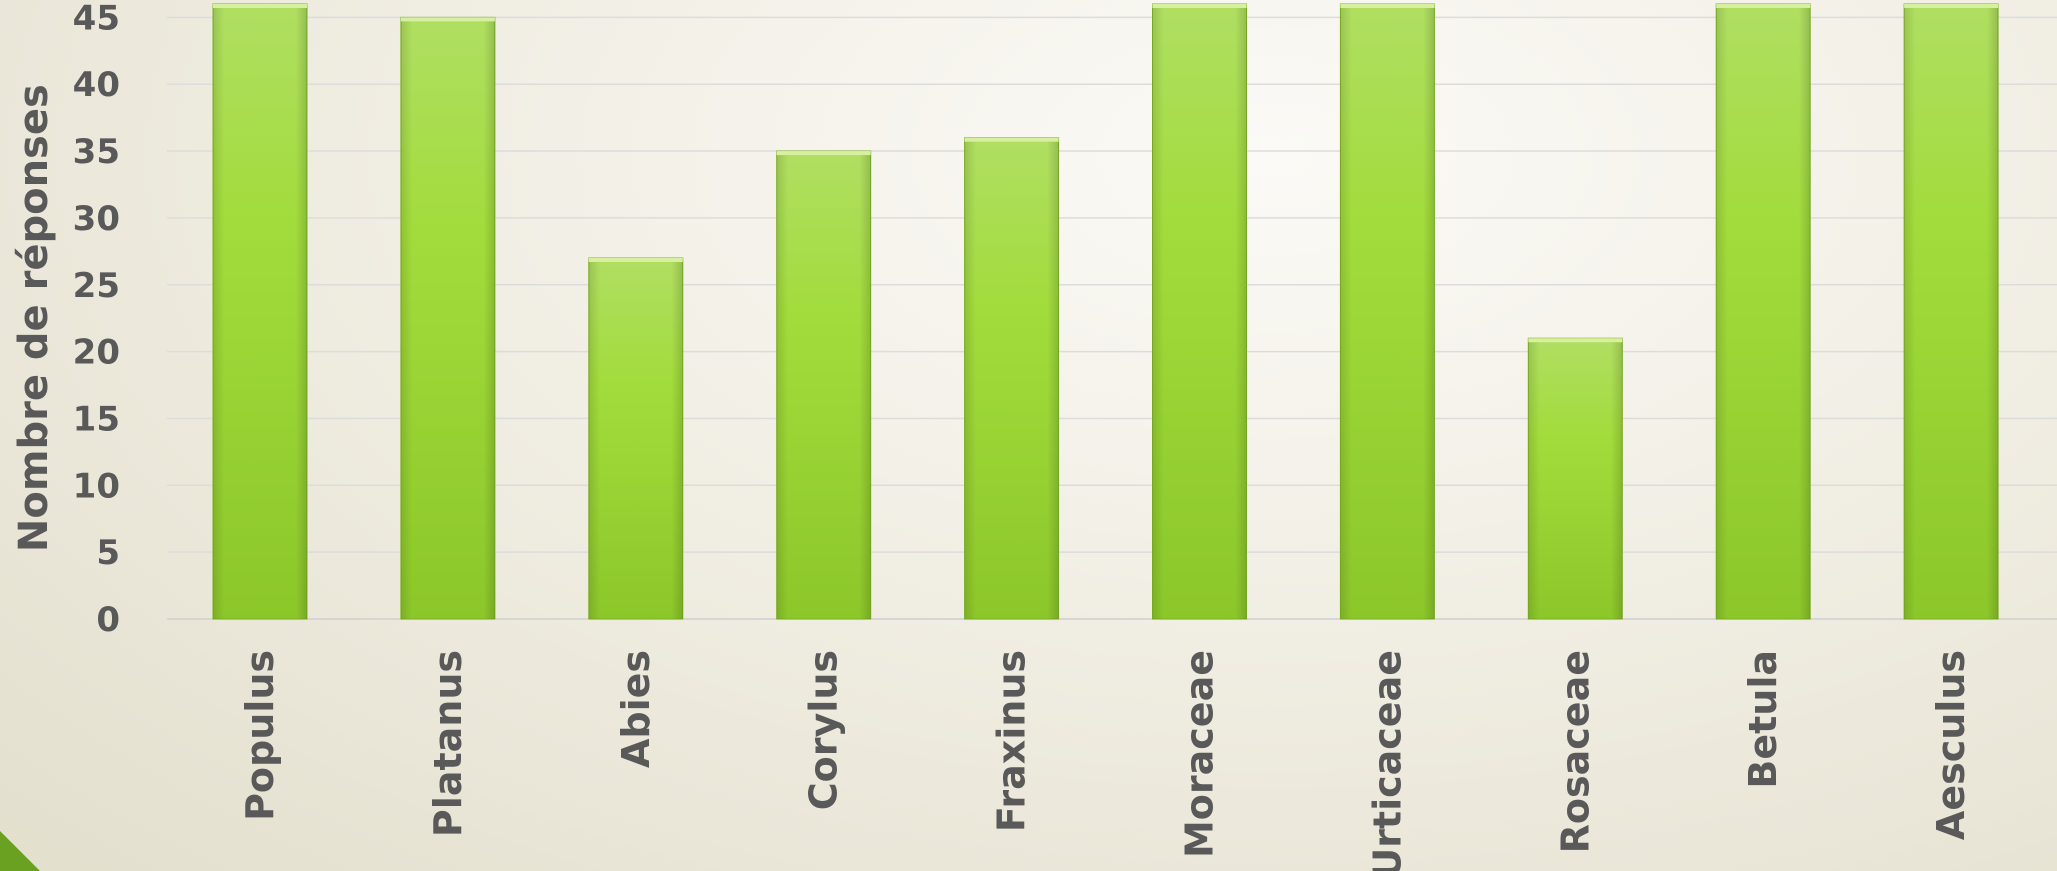 Image resolution: width=2057 pixels, height=871 pixels. Describe the element at coordinates (96, 353) in the screenshot. I see `y-tick-label: 20` at that location.